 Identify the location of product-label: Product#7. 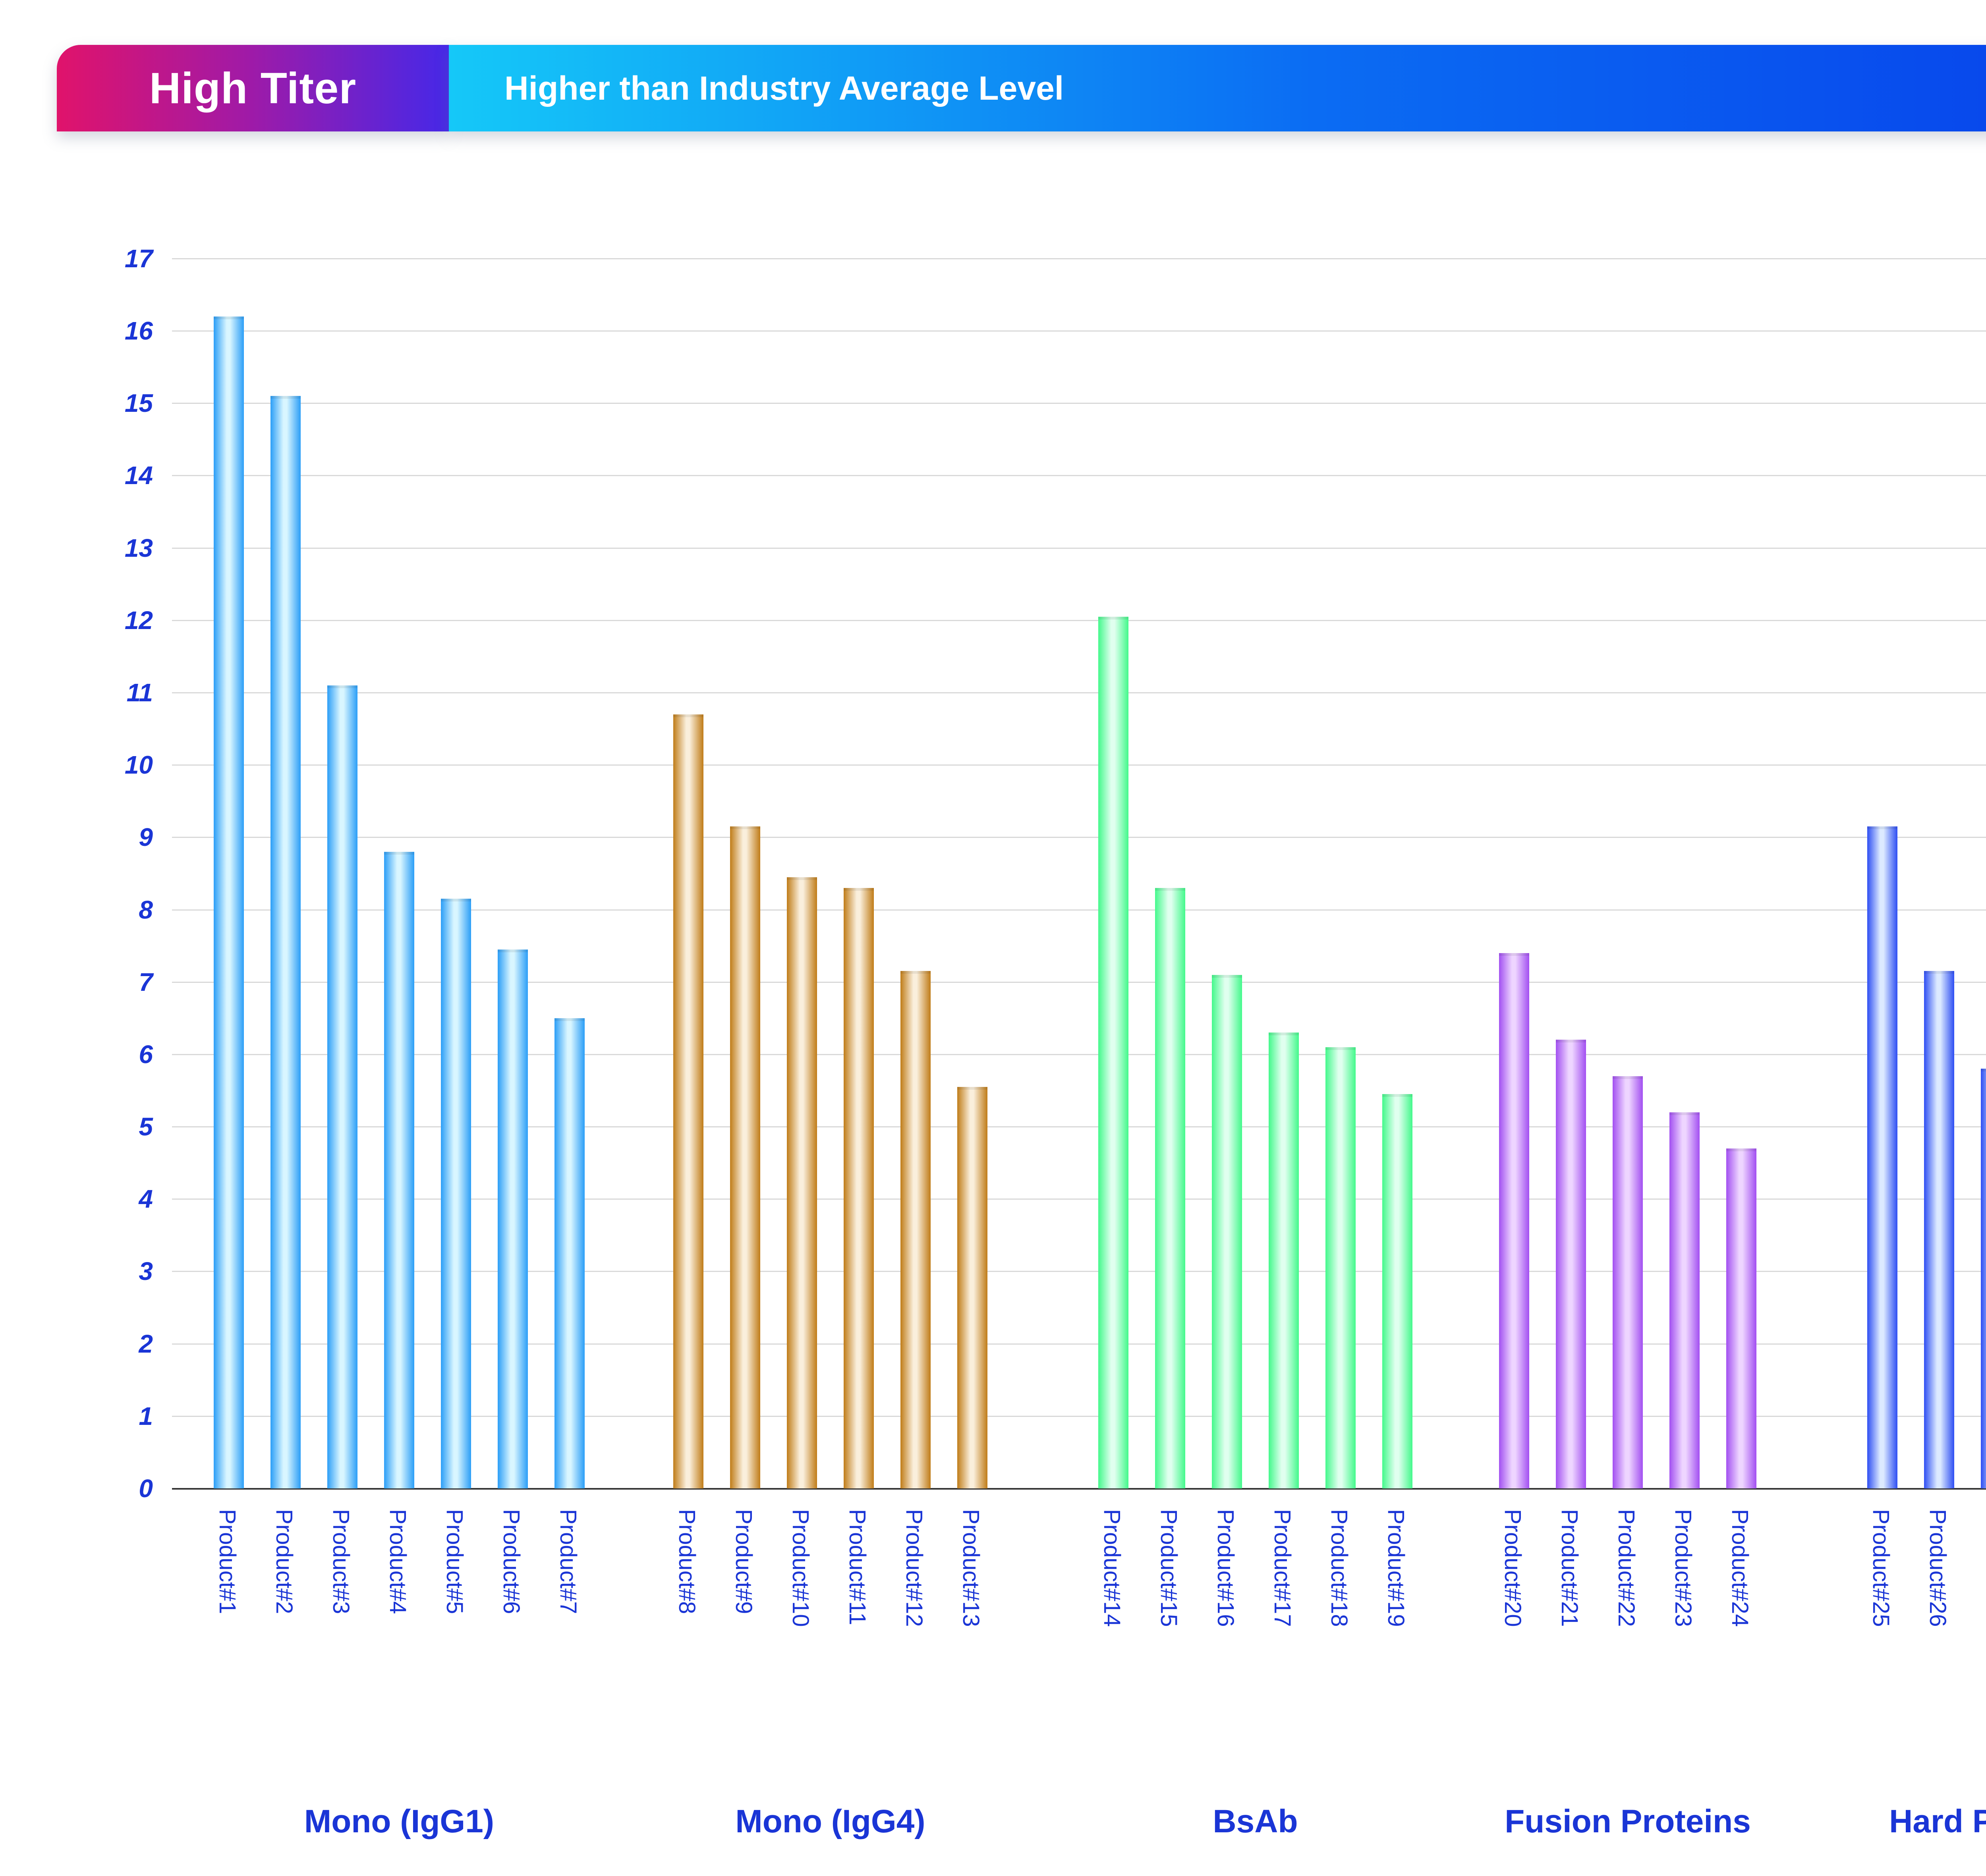
(568, 1561).